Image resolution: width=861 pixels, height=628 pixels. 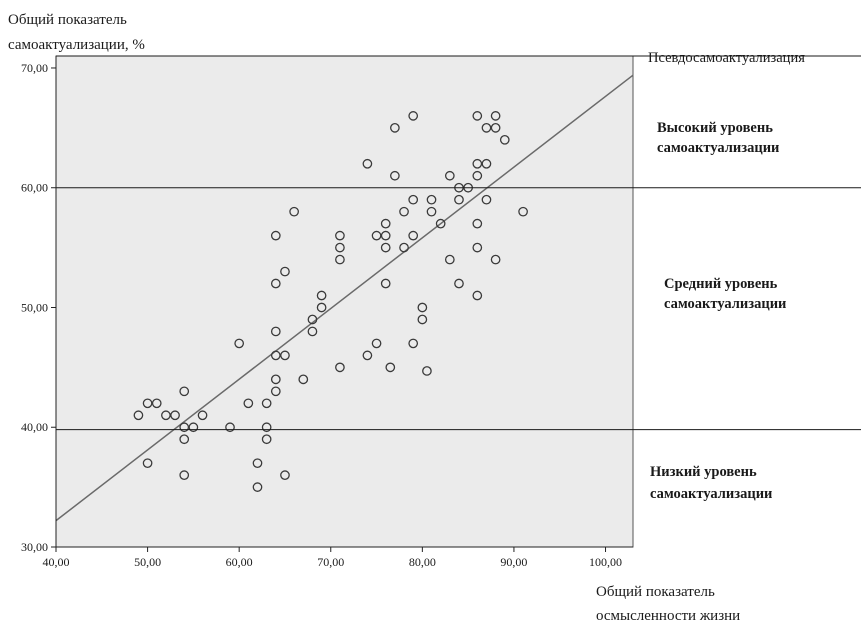 What do you see at coordinates (718, 148) in the screenshot?
I see `zone-label-high-line-2: самоактуализации` at bounding box center [718, 148].